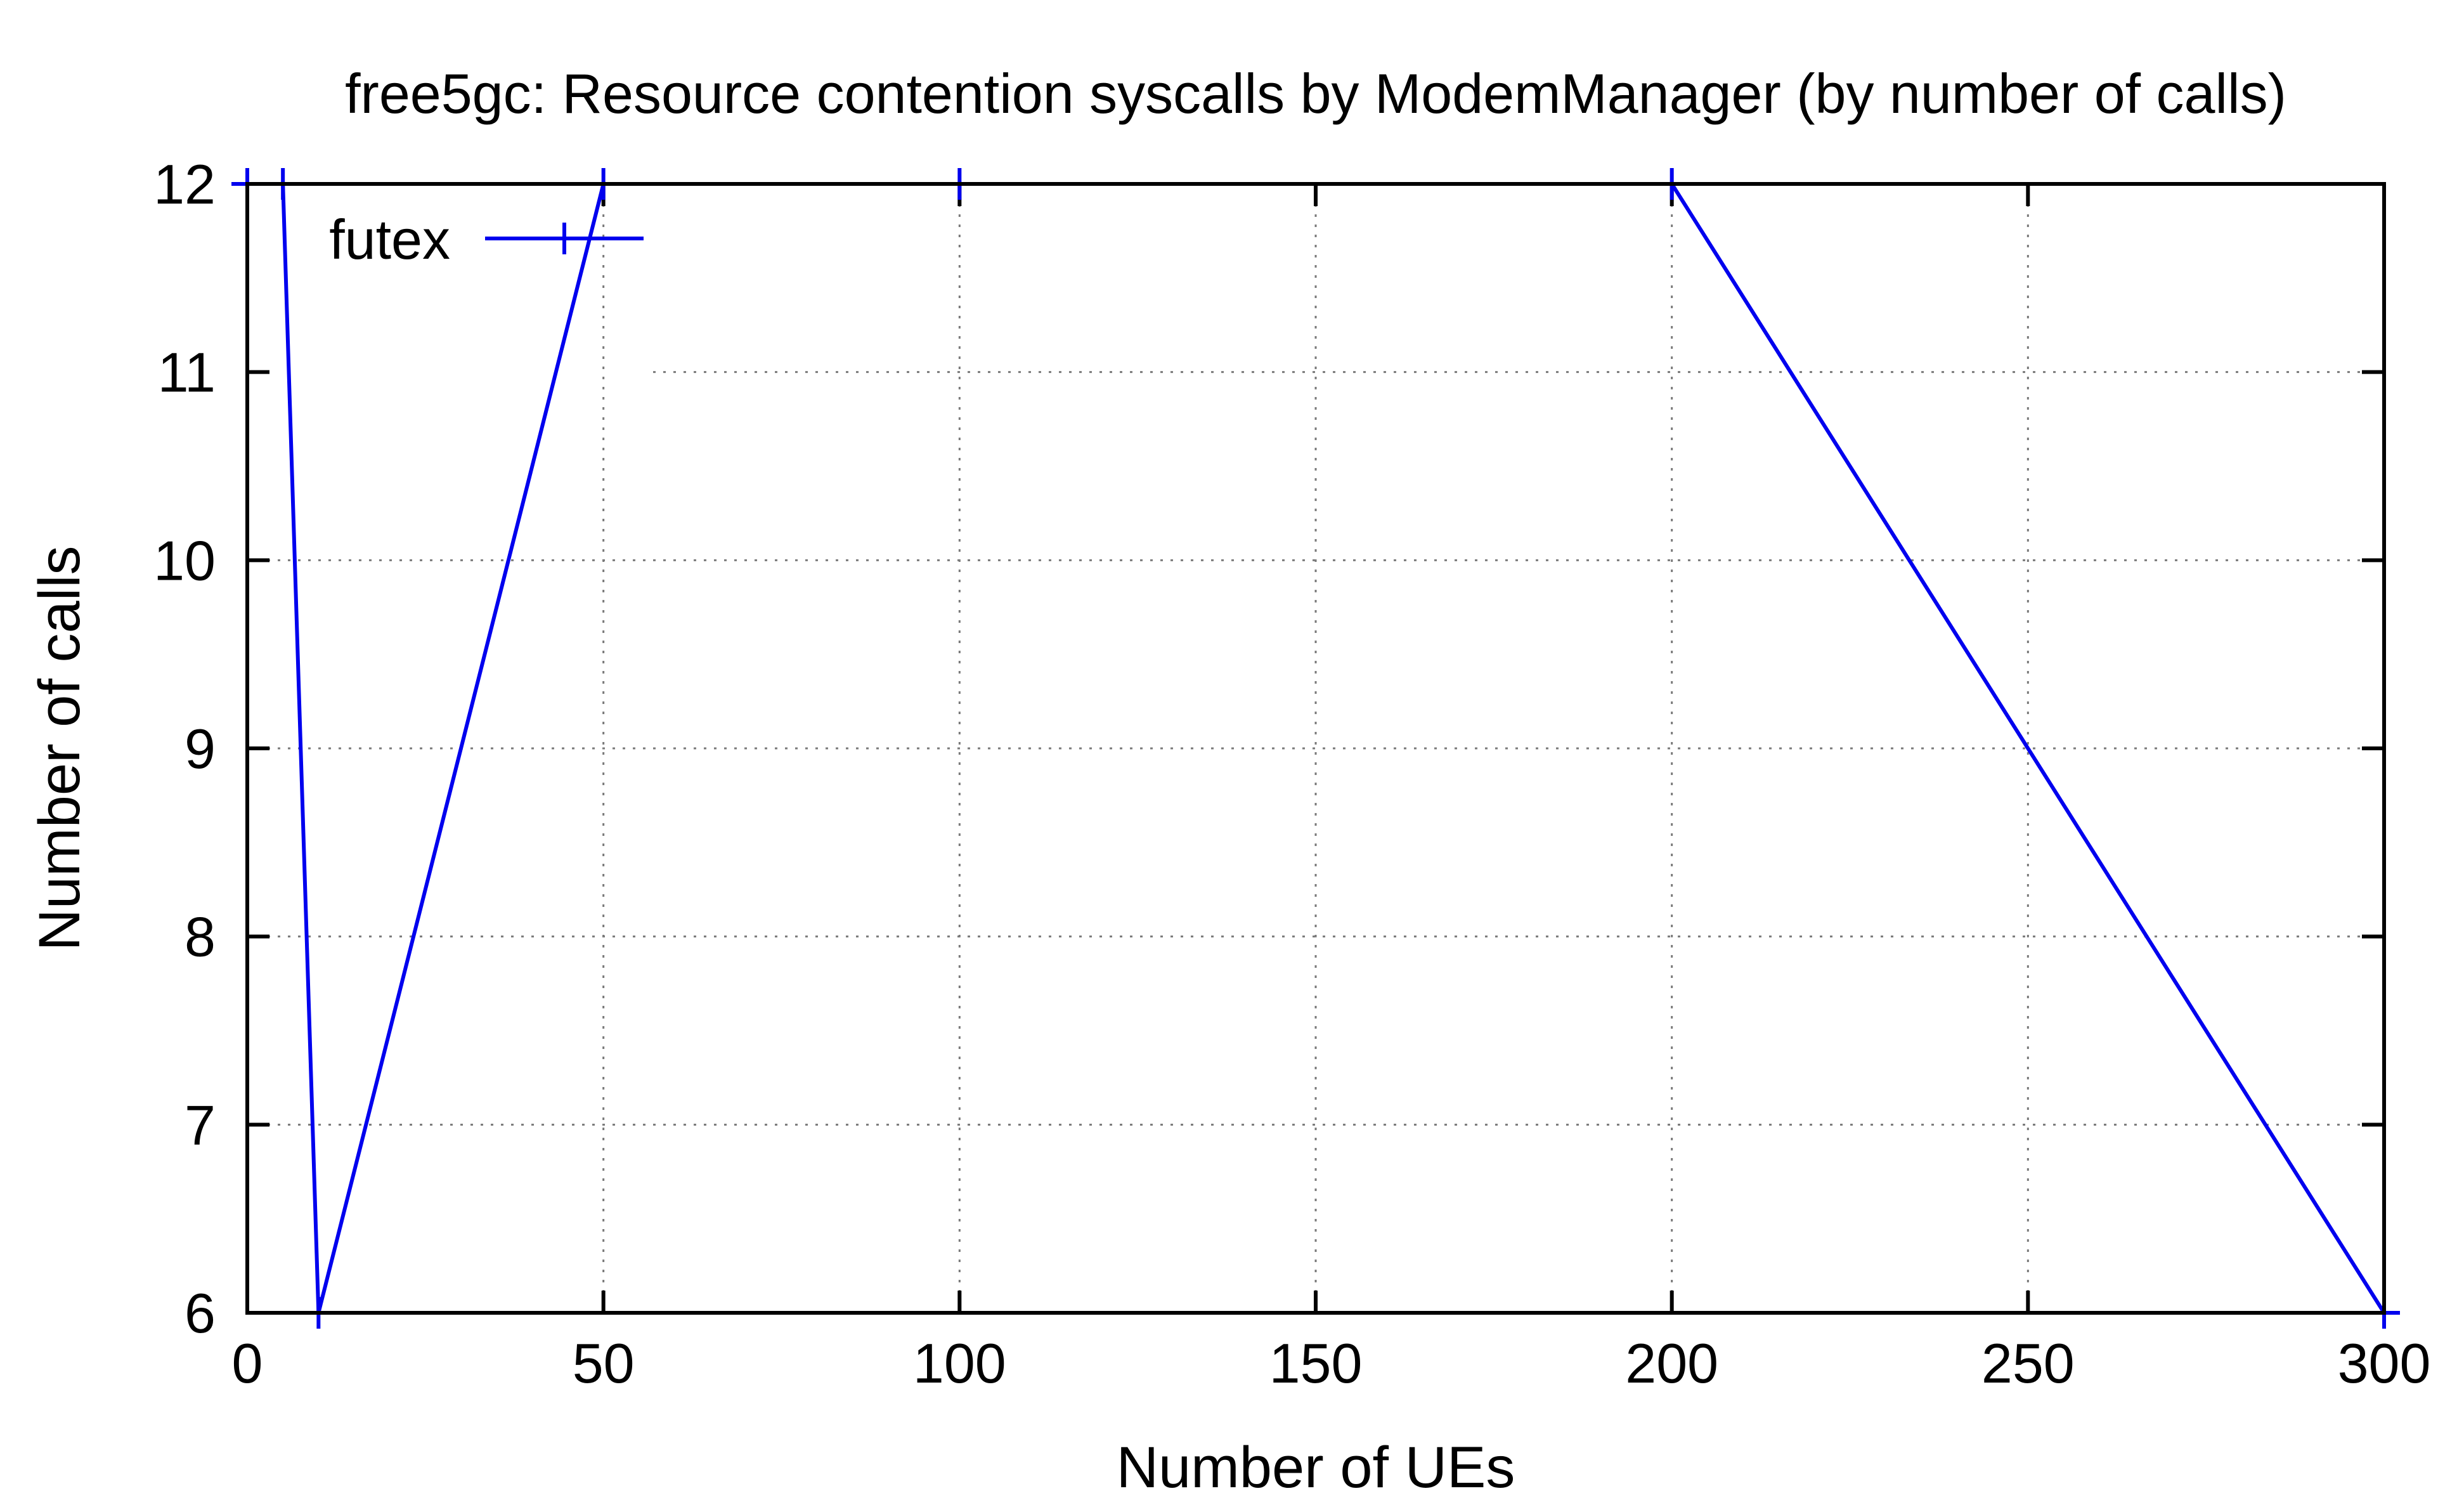 This screenshot has width=2464, height=1498. I want to click on y-tick-label: 6, so click(200, 1313).